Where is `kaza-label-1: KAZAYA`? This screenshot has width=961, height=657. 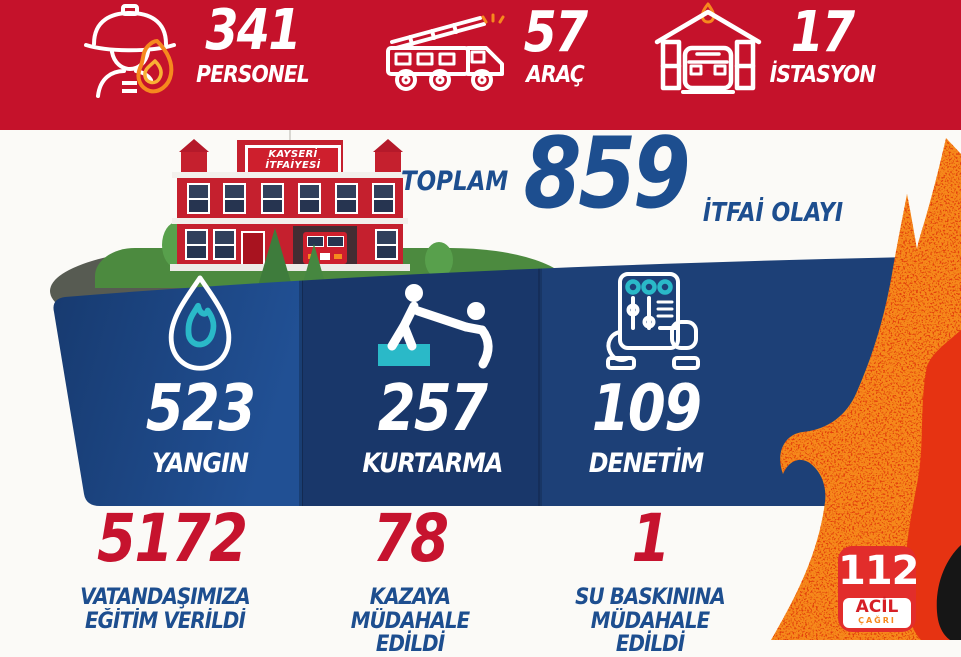
kaza-label-1: KAZAYA is located at coordinates (410, 597).